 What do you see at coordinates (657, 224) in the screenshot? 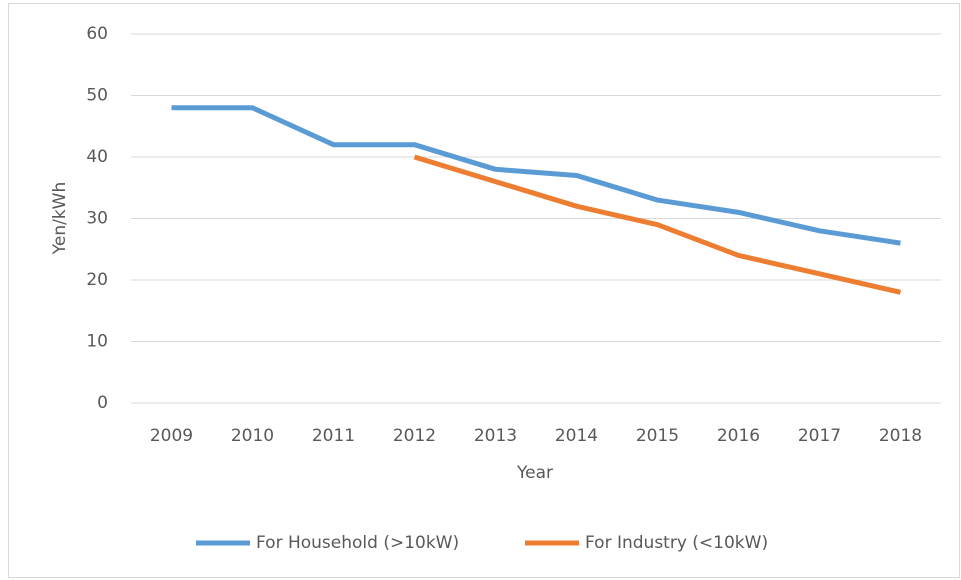
I see `series-line` at bounding box center [657, 224].